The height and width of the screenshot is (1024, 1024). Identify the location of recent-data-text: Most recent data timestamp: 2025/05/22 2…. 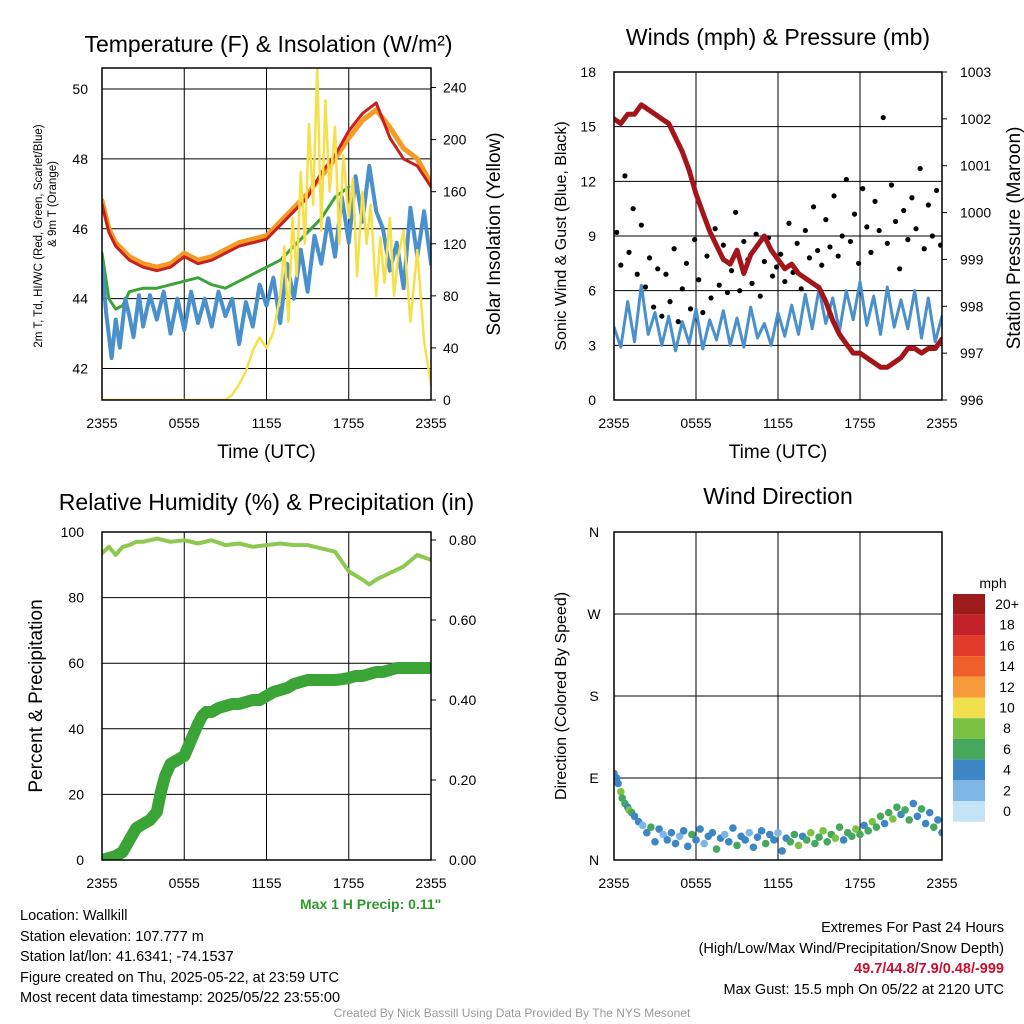
(180, 998).